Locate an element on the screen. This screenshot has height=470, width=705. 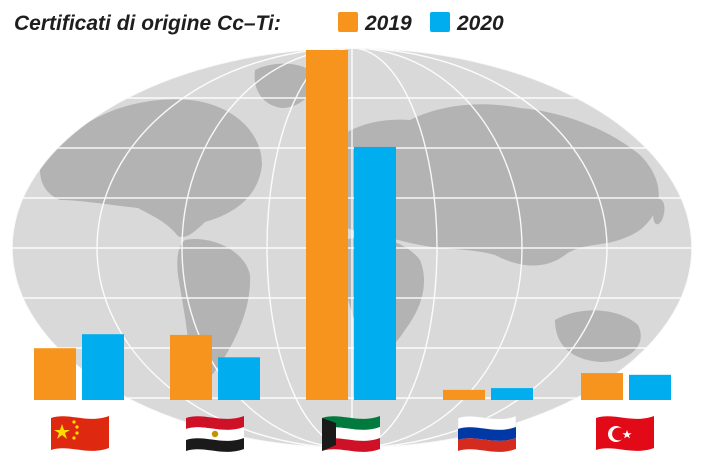
legend-swatch-2019 is located at coordinates (348, 22).